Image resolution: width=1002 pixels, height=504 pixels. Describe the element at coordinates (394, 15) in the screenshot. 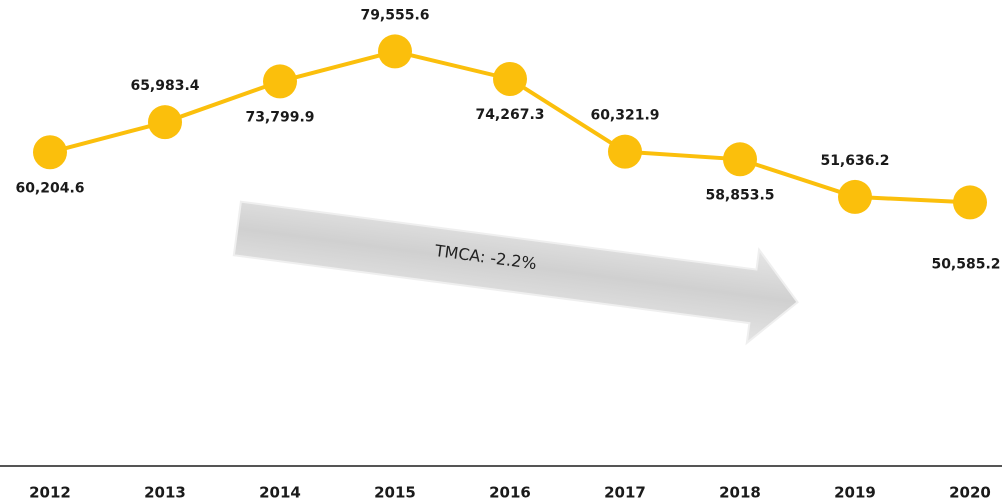

I see `data-label: 79,555.6` at that location.